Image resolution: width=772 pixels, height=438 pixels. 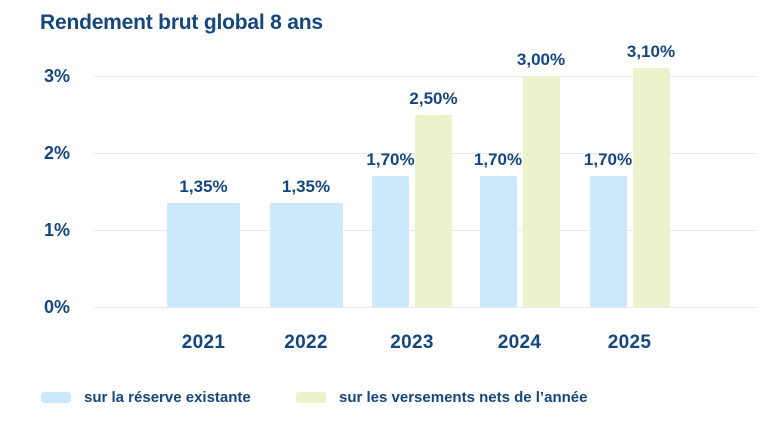 What do you see at coordinates (203, 255) in the screenshot?
I see `bar-2021-blue_bar` at bounding box center [203, 255].